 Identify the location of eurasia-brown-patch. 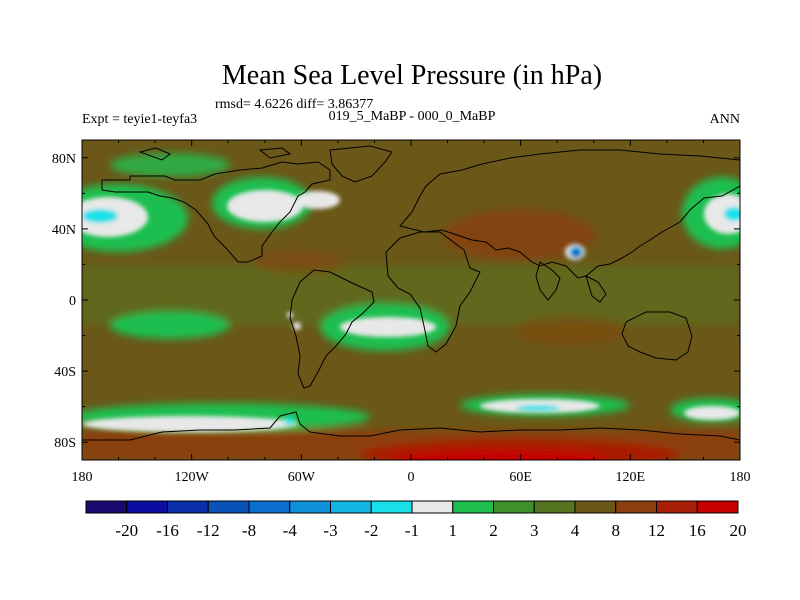
(520, 235).